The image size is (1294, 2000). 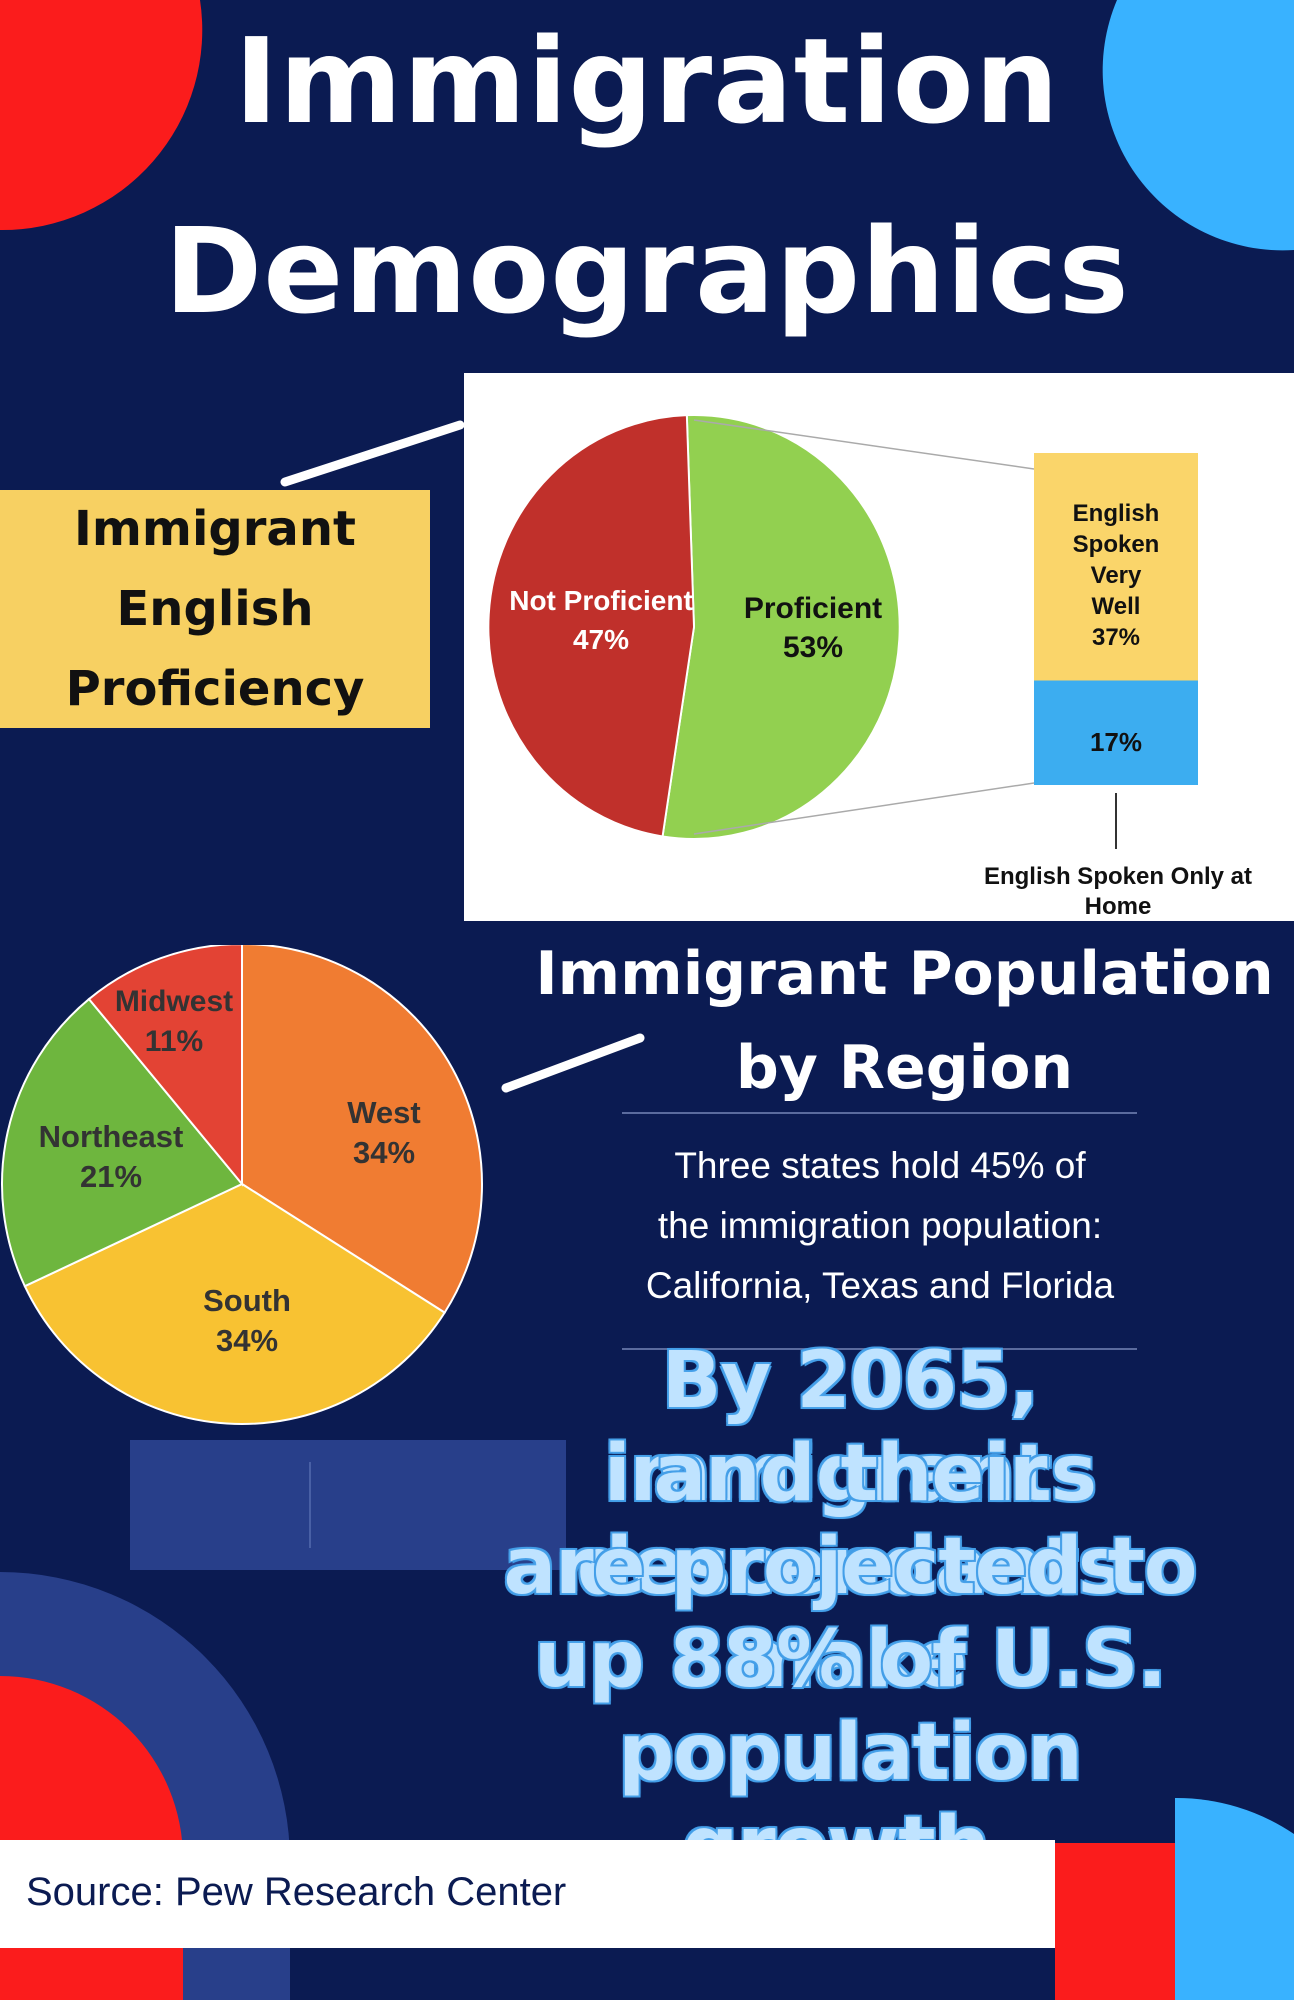 I want to click on projection-line-1: By 2065, immigrants, so click(x=850, y=1427).